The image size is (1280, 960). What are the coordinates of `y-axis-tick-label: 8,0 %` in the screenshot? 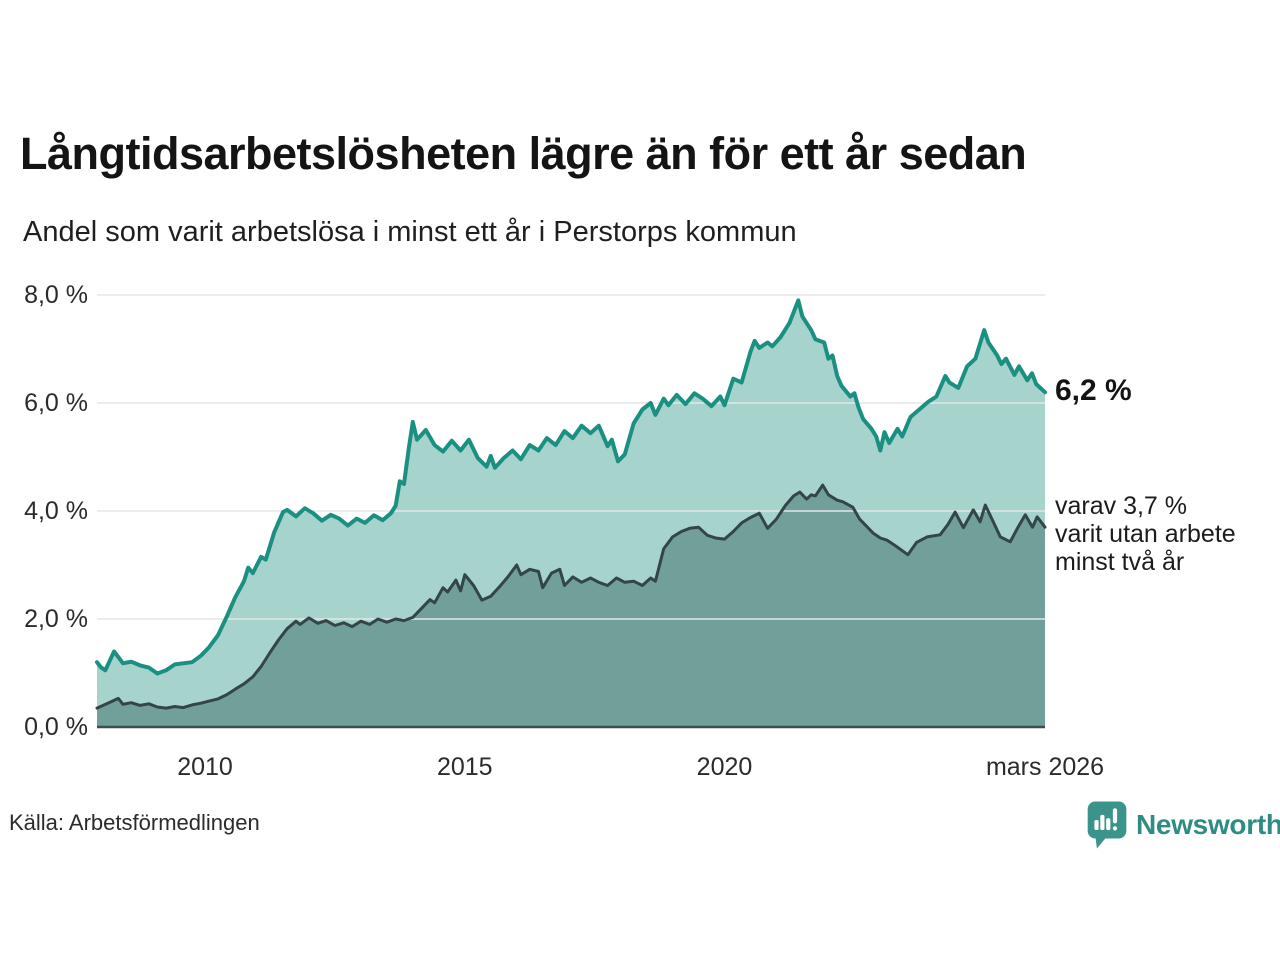 It's located at (56, 295).